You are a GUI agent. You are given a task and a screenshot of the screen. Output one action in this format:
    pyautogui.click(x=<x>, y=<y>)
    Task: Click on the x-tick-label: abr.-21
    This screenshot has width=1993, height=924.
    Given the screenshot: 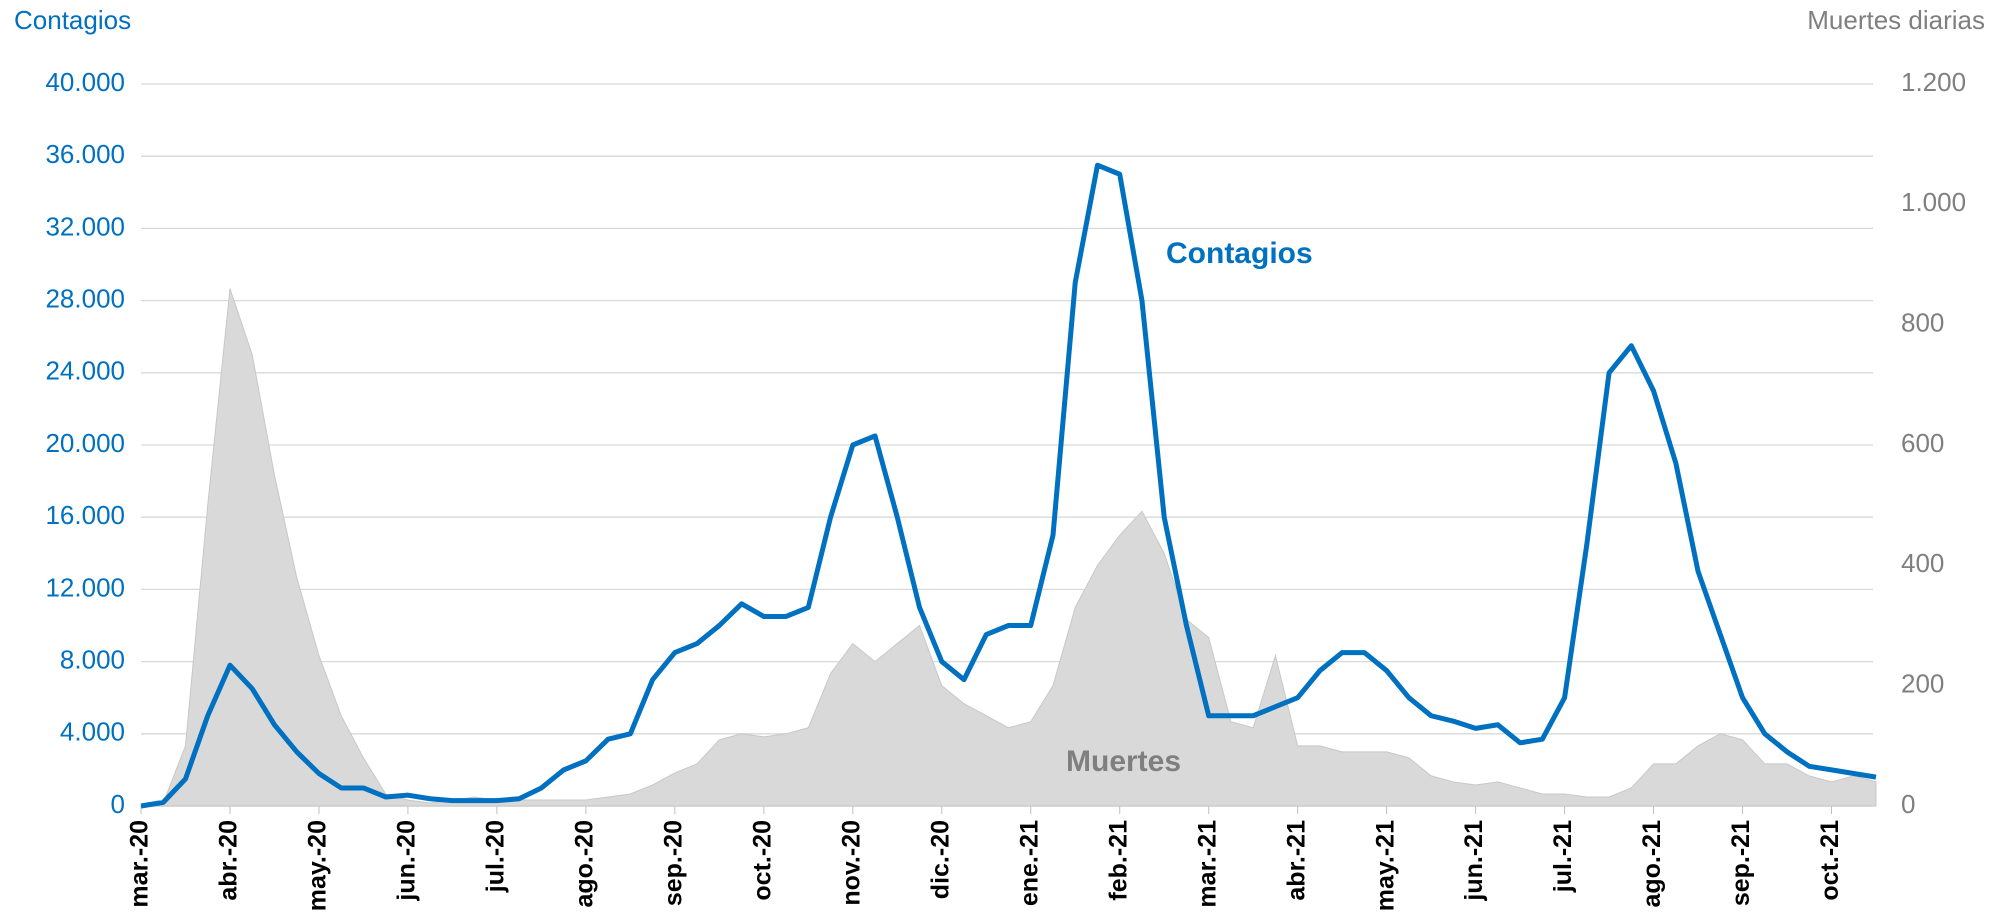 What is the action you would take?
    pyautogui.click(x=1296, y=860)
    